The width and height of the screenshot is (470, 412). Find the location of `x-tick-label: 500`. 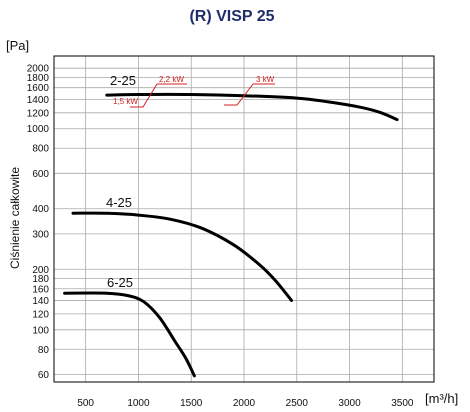

x-tick-label: 500 is located at coordinates (85, 403).